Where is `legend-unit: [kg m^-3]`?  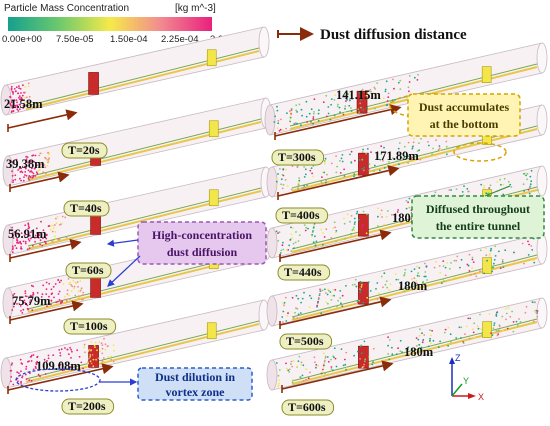 legend-unit: [kg m^-3] is located at coordinates (195, 8).